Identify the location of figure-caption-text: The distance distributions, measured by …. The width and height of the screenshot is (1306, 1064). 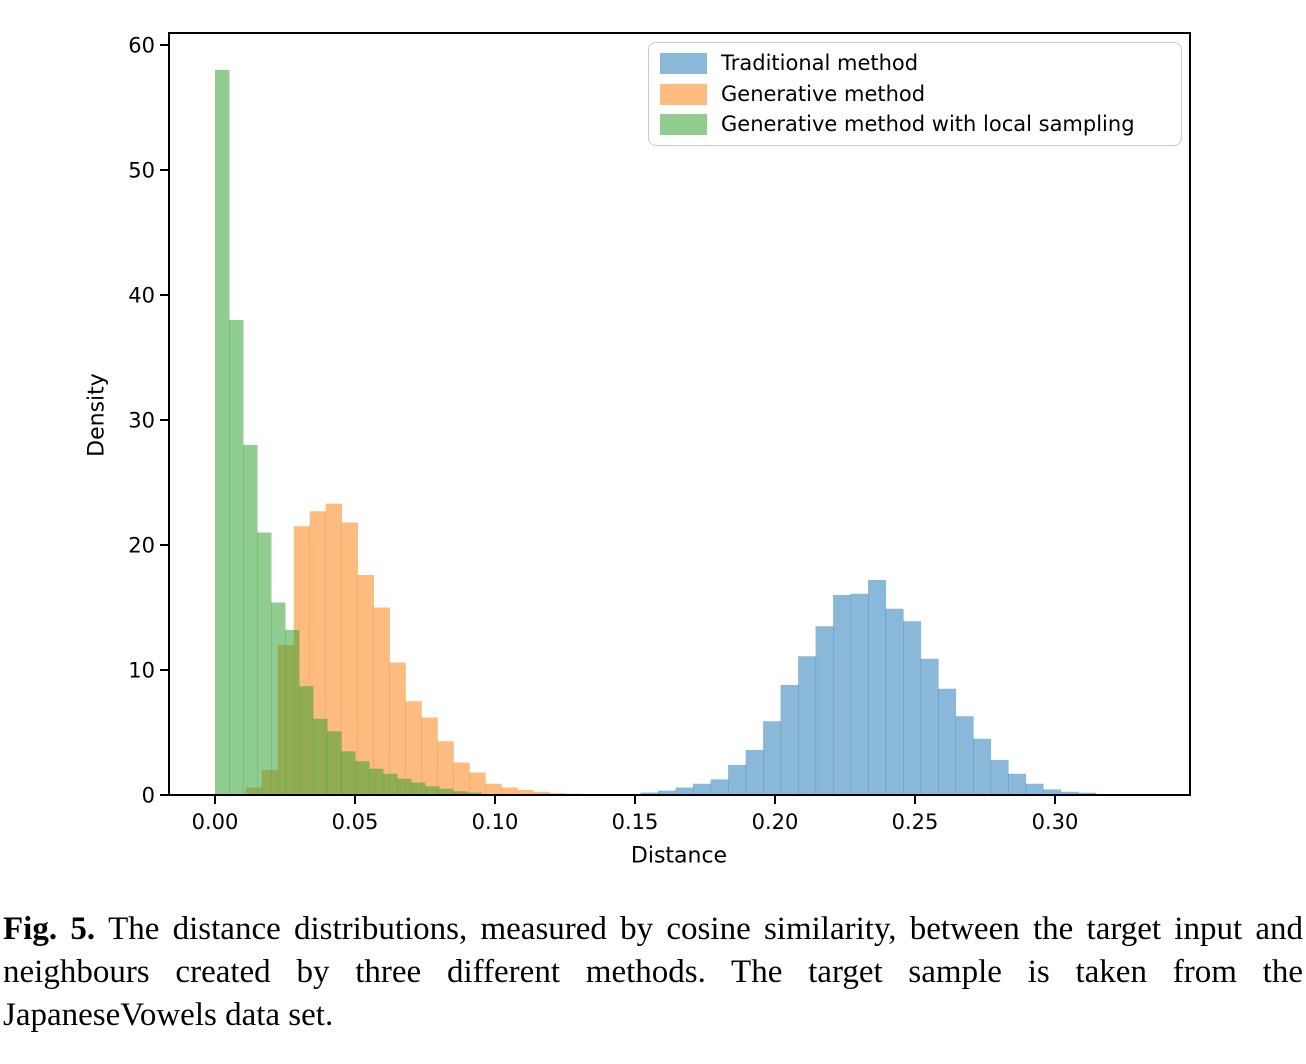
(653, 972).